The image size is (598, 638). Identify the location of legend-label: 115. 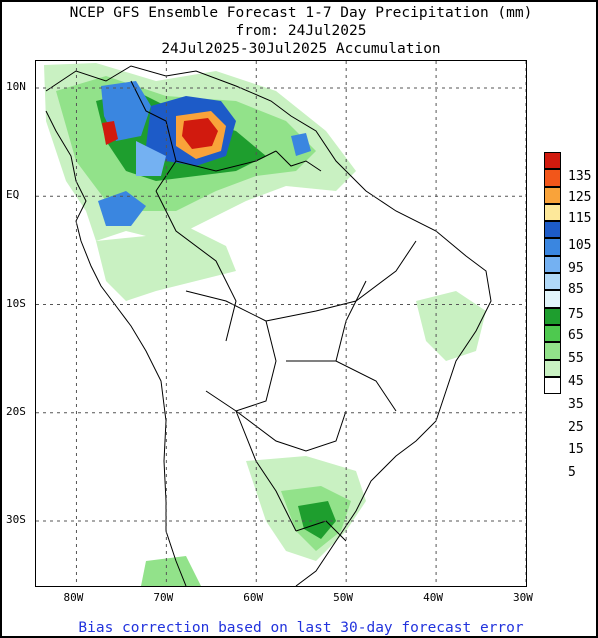
(580, 218).